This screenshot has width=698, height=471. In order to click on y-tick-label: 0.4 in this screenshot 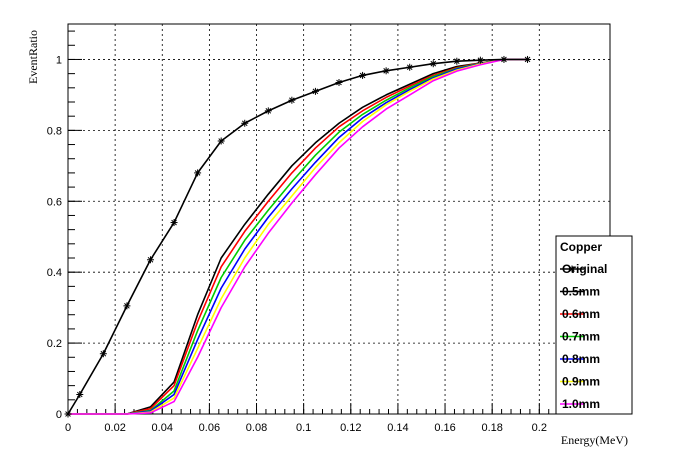, I will do `click(54, 273)`.